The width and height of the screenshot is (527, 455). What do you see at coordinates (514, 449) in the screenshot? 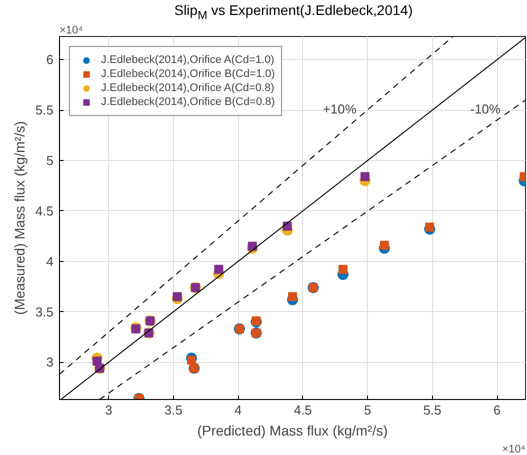
I see `text: ×10⁴` at bounding box center [514, 449].